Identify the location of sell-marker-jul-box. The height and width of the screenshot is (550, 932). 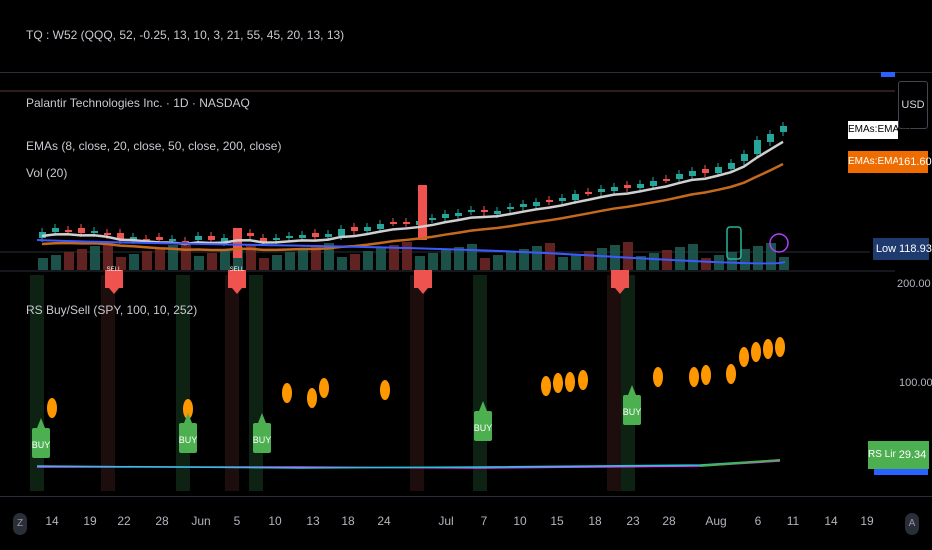
(423, 279).